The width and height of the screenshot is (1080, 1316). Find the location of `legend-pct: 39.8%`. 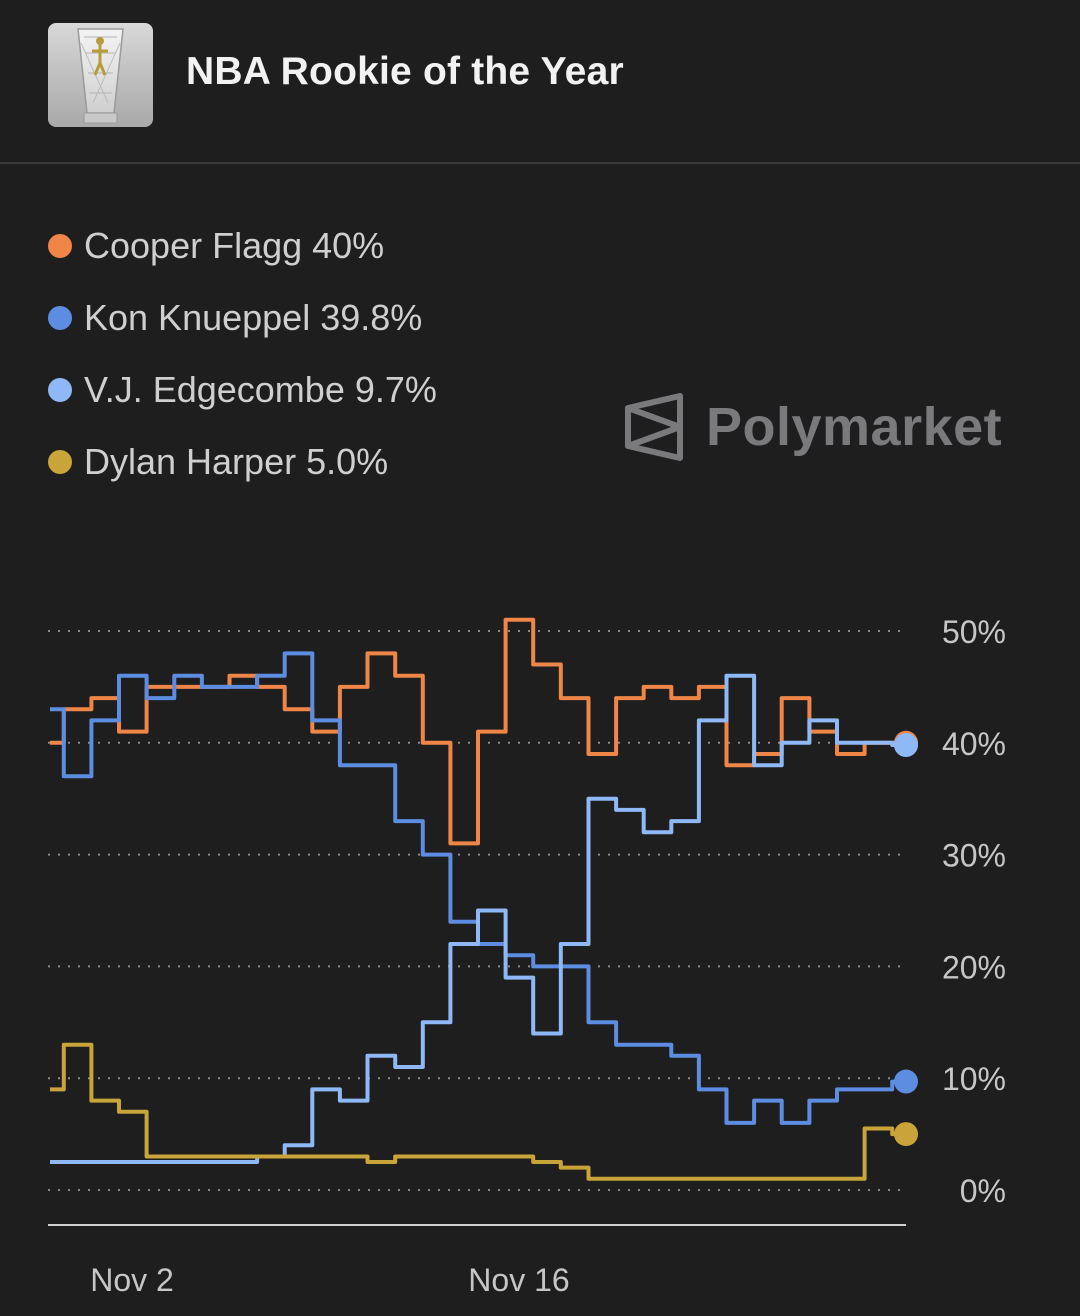

legend-pct: 39.8% is located at coordinates (371, 317).